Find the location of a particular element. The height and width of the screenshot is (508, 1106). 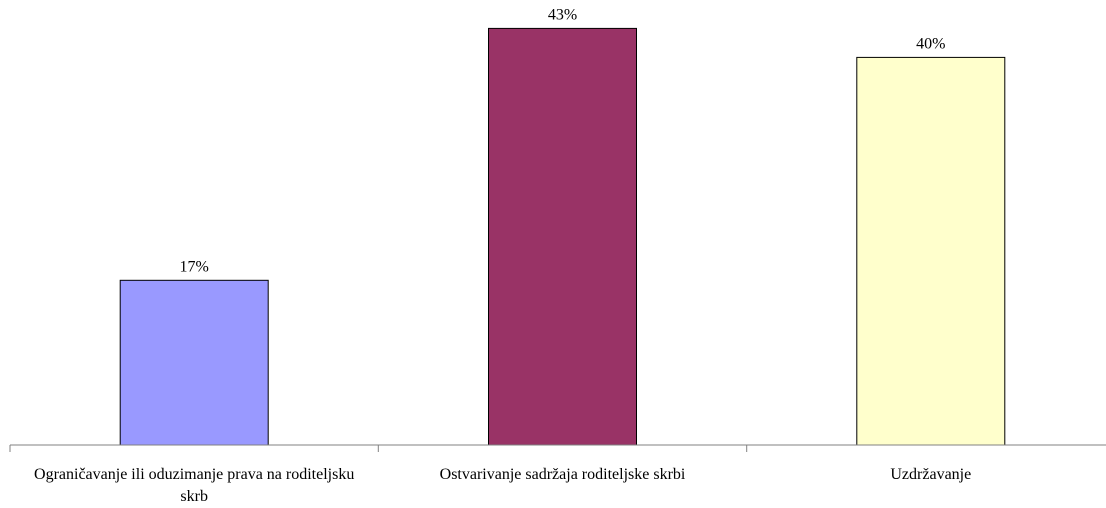

x-tick-label: Ostvarivanje sadržaja roditeljske skrbi is located at coordinates (562, 474).